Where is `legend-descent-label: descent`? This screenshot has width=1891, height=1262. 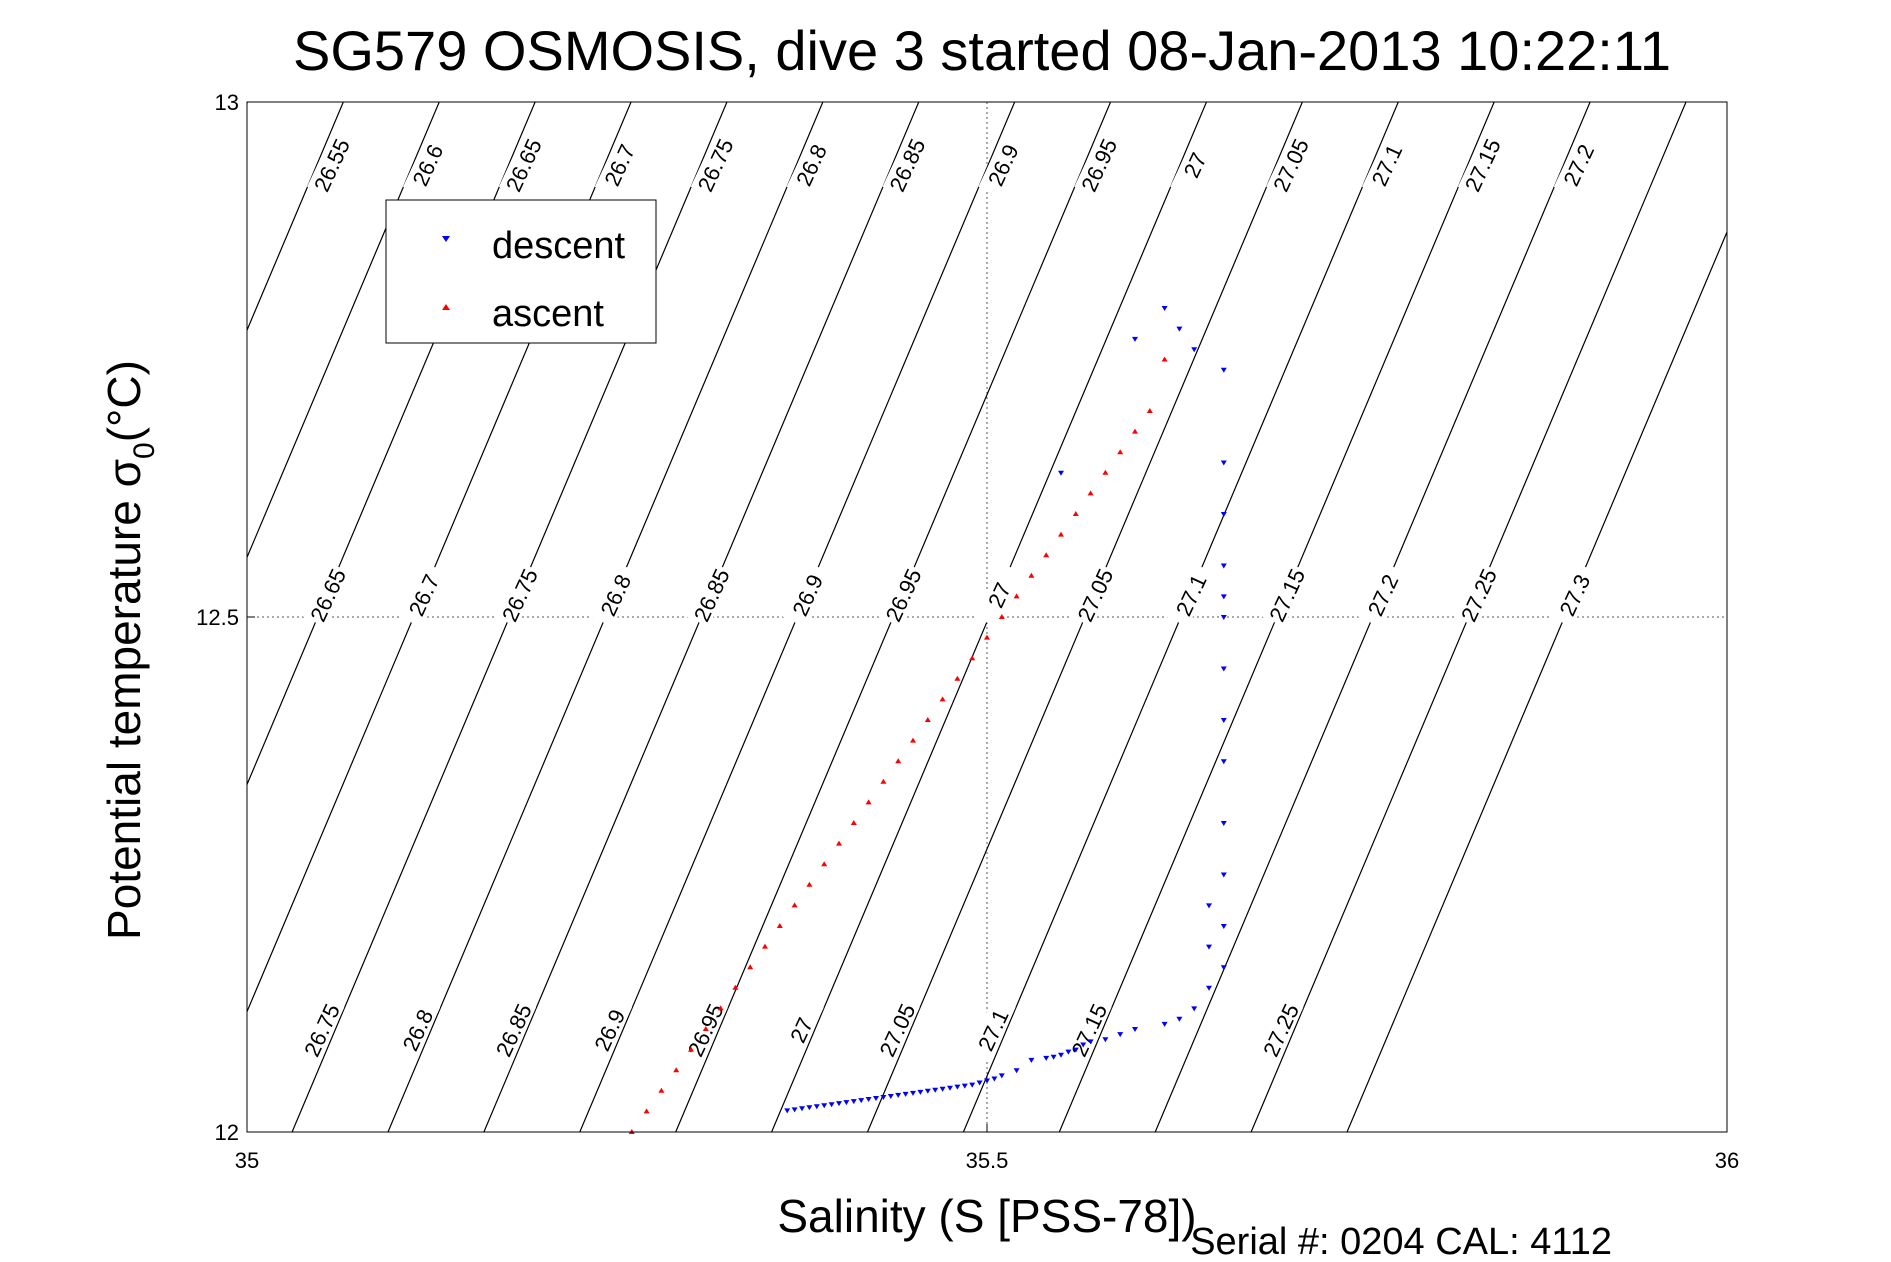 legend-descent-label: descent is located at coordinates (559, 246).